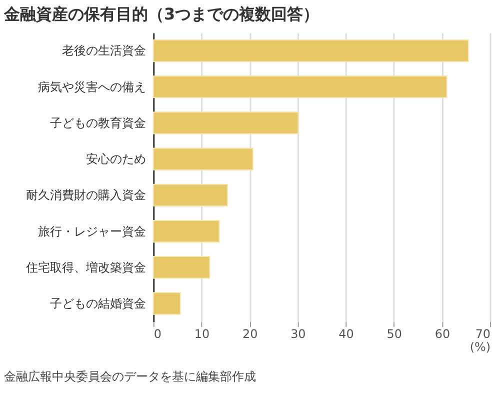 This screenshot has width=500, height=398. What do you see at coordinates (483, 333) in the screenshot?
I see `x-tick-label: 70` at bounding box center [483, 333].